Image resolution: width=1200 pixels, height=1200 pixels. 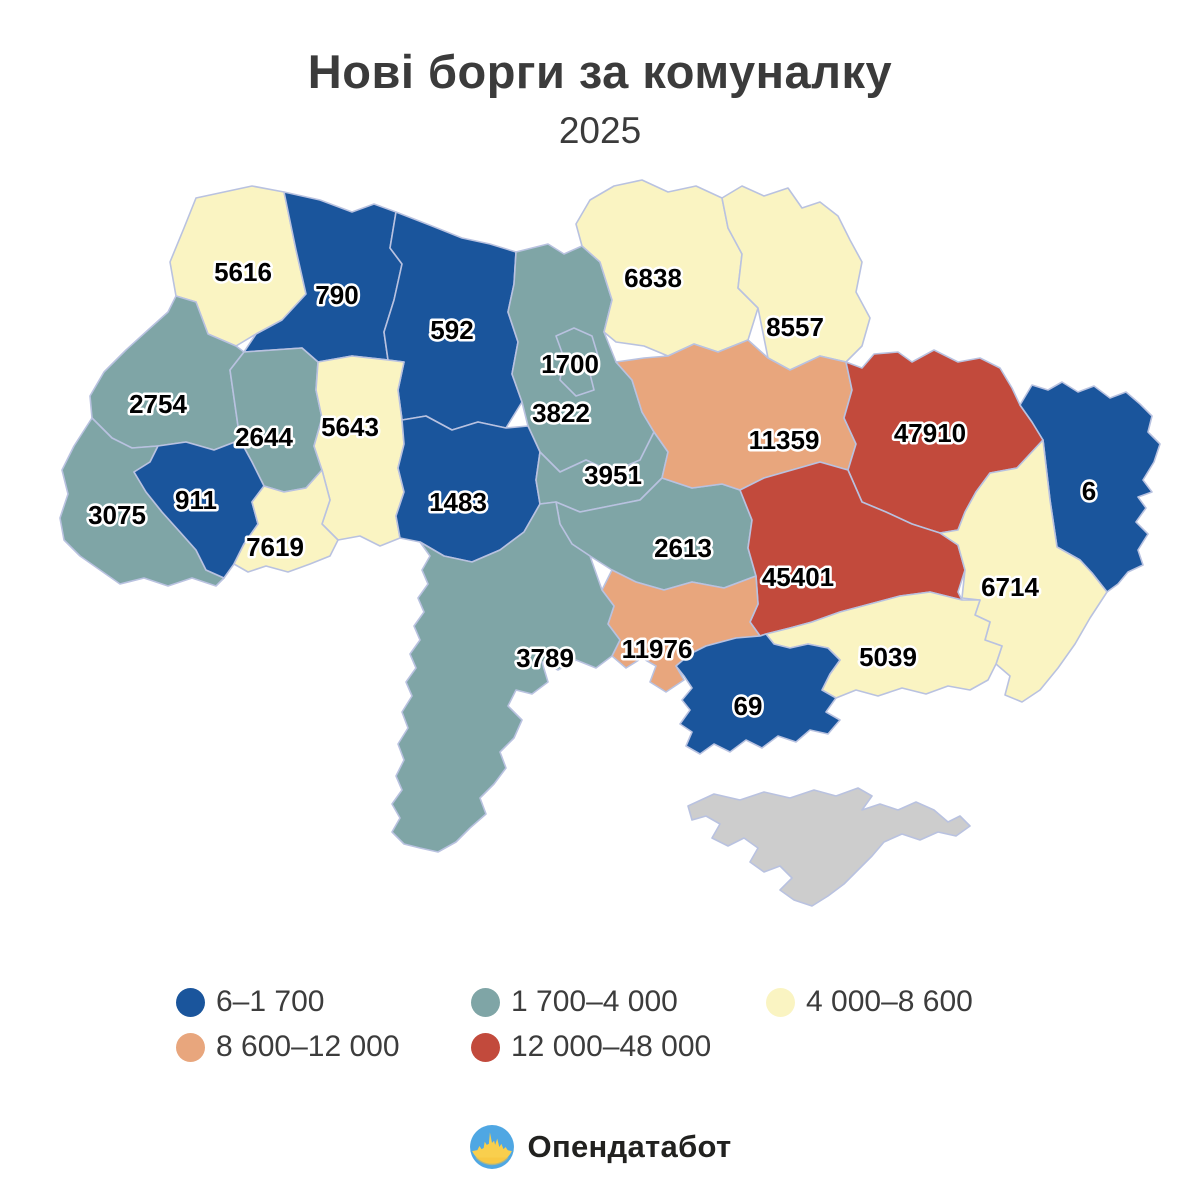 What do you see at coordinates (359, 451) in the screenshot?
I see `region-khmelnytskyi` at bounding box center [359, 451].